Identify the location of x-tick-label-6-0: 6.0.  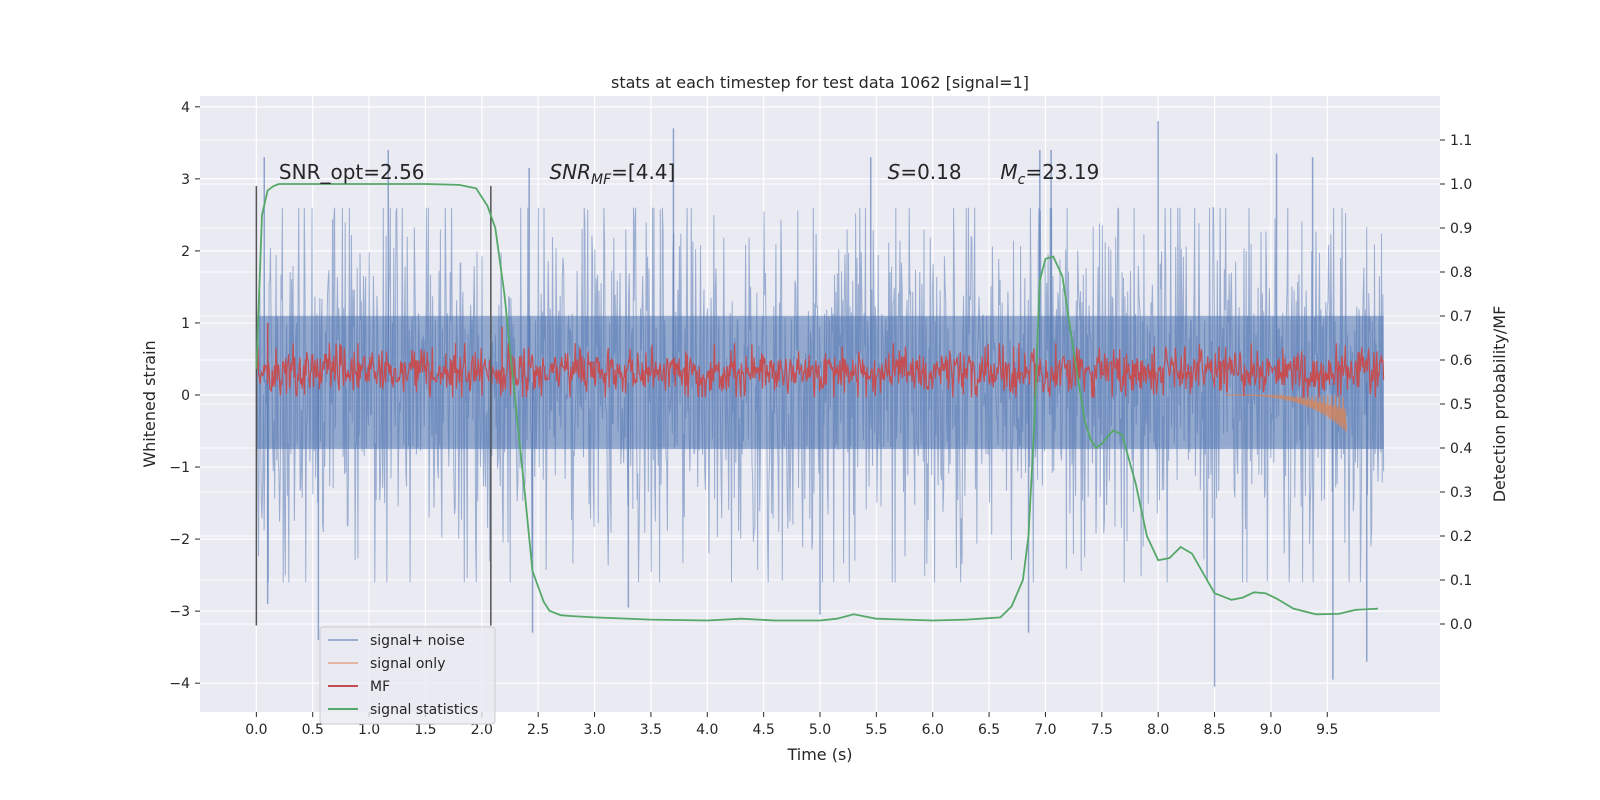
(933, 730).